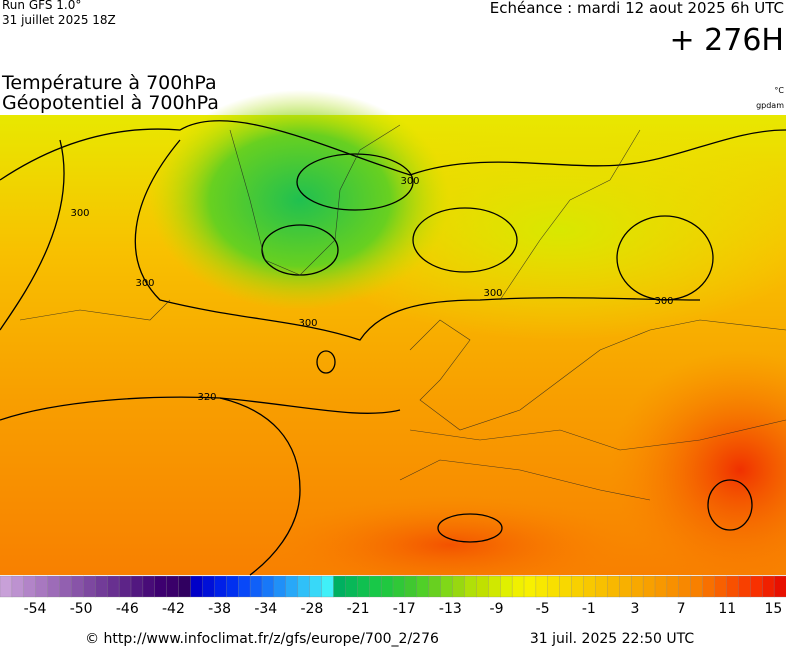 This screenshot has height=648, width=786. What do you see at coordinates (206, 397) in the screenshot?
I see `contour-label: 320` at bounding box center [206, 397].